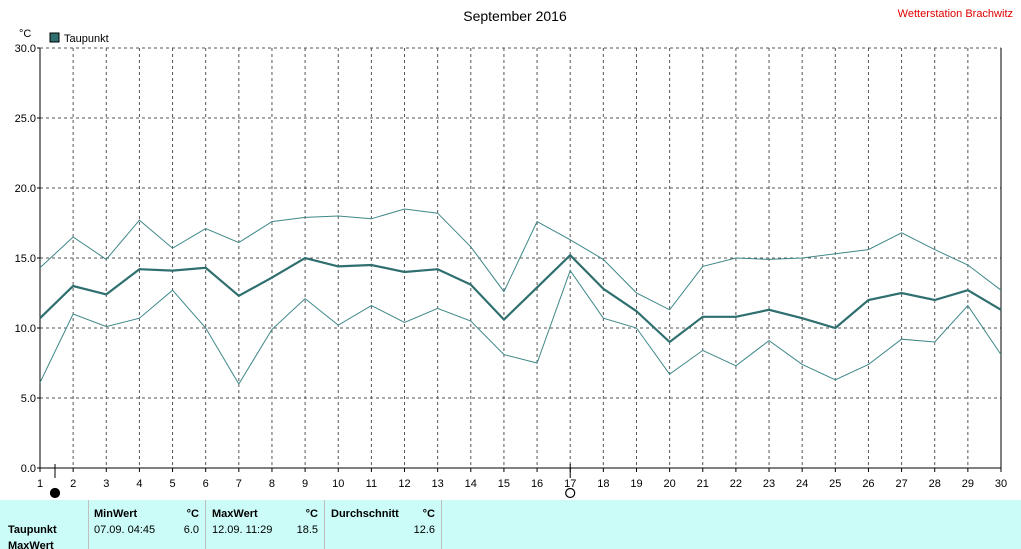 This screenshot has width=1021, height=549. What do you see at coordinates (955, 14) in the screenshot?
I see `station-name: Wetterstation Brachwitz` at bounding box center [955, 14].